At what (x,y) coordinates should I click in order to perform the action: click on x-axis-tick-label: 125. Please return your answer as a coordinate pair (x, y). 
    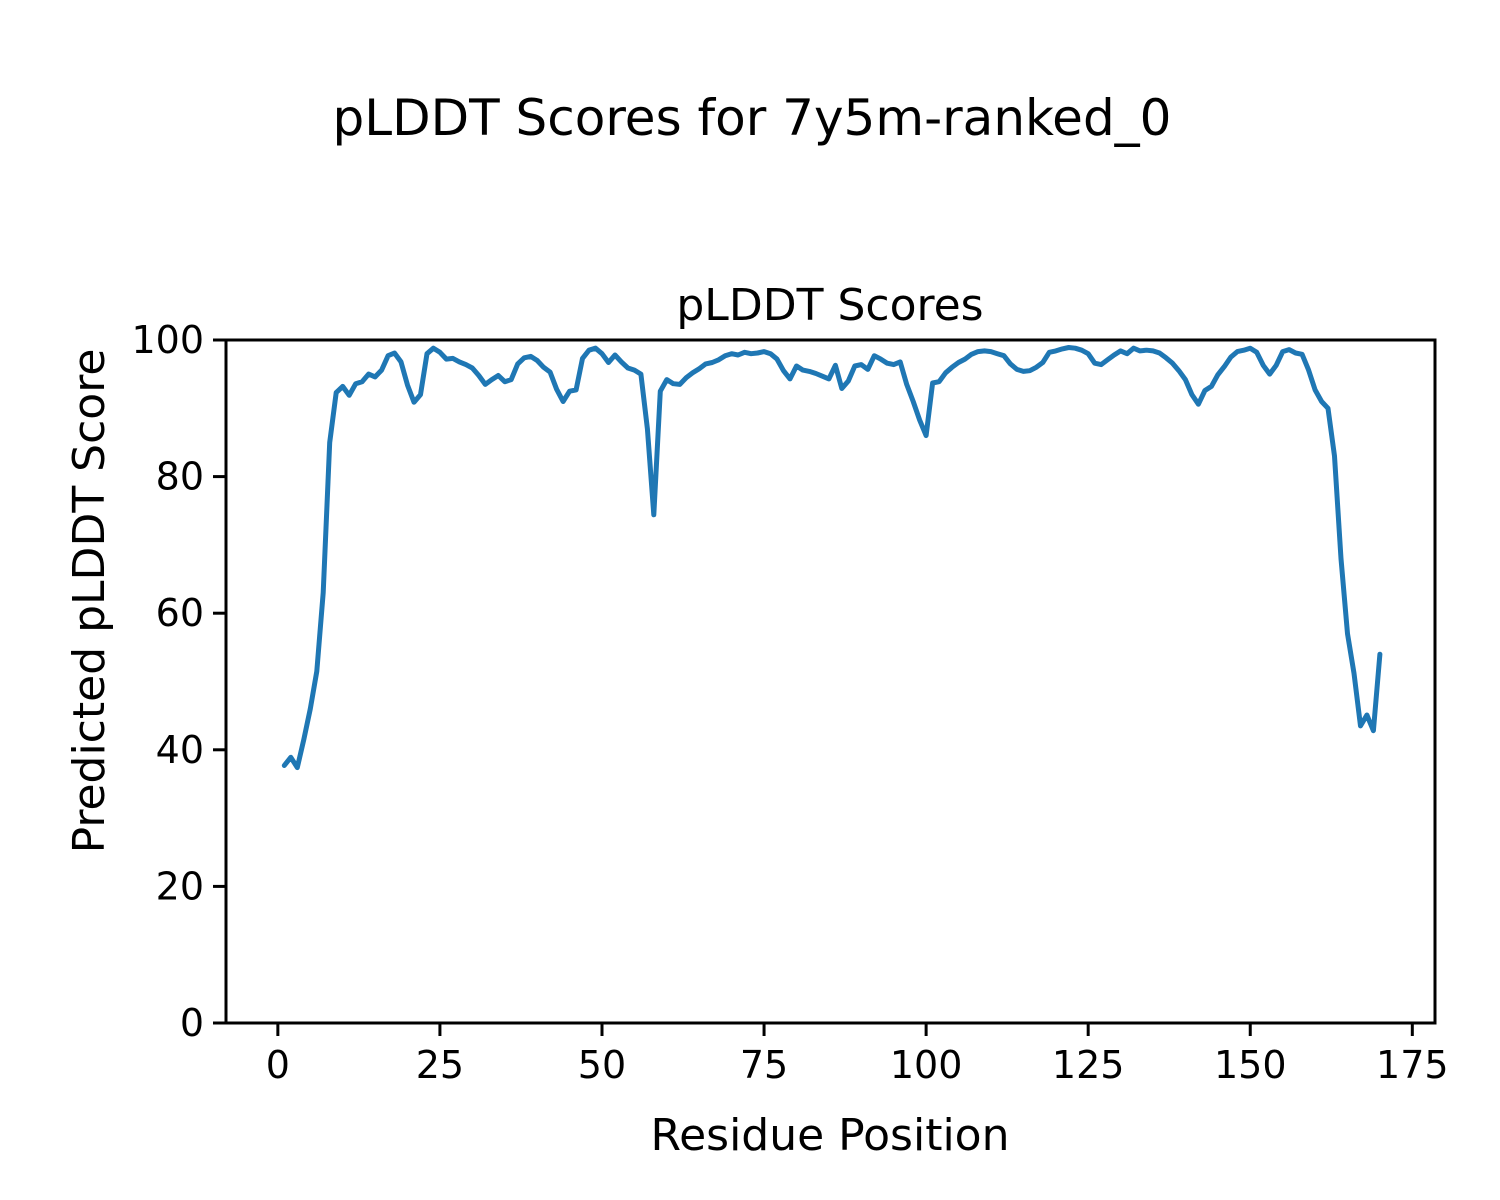
    Looking at the image, I should click on (1088, 1065).